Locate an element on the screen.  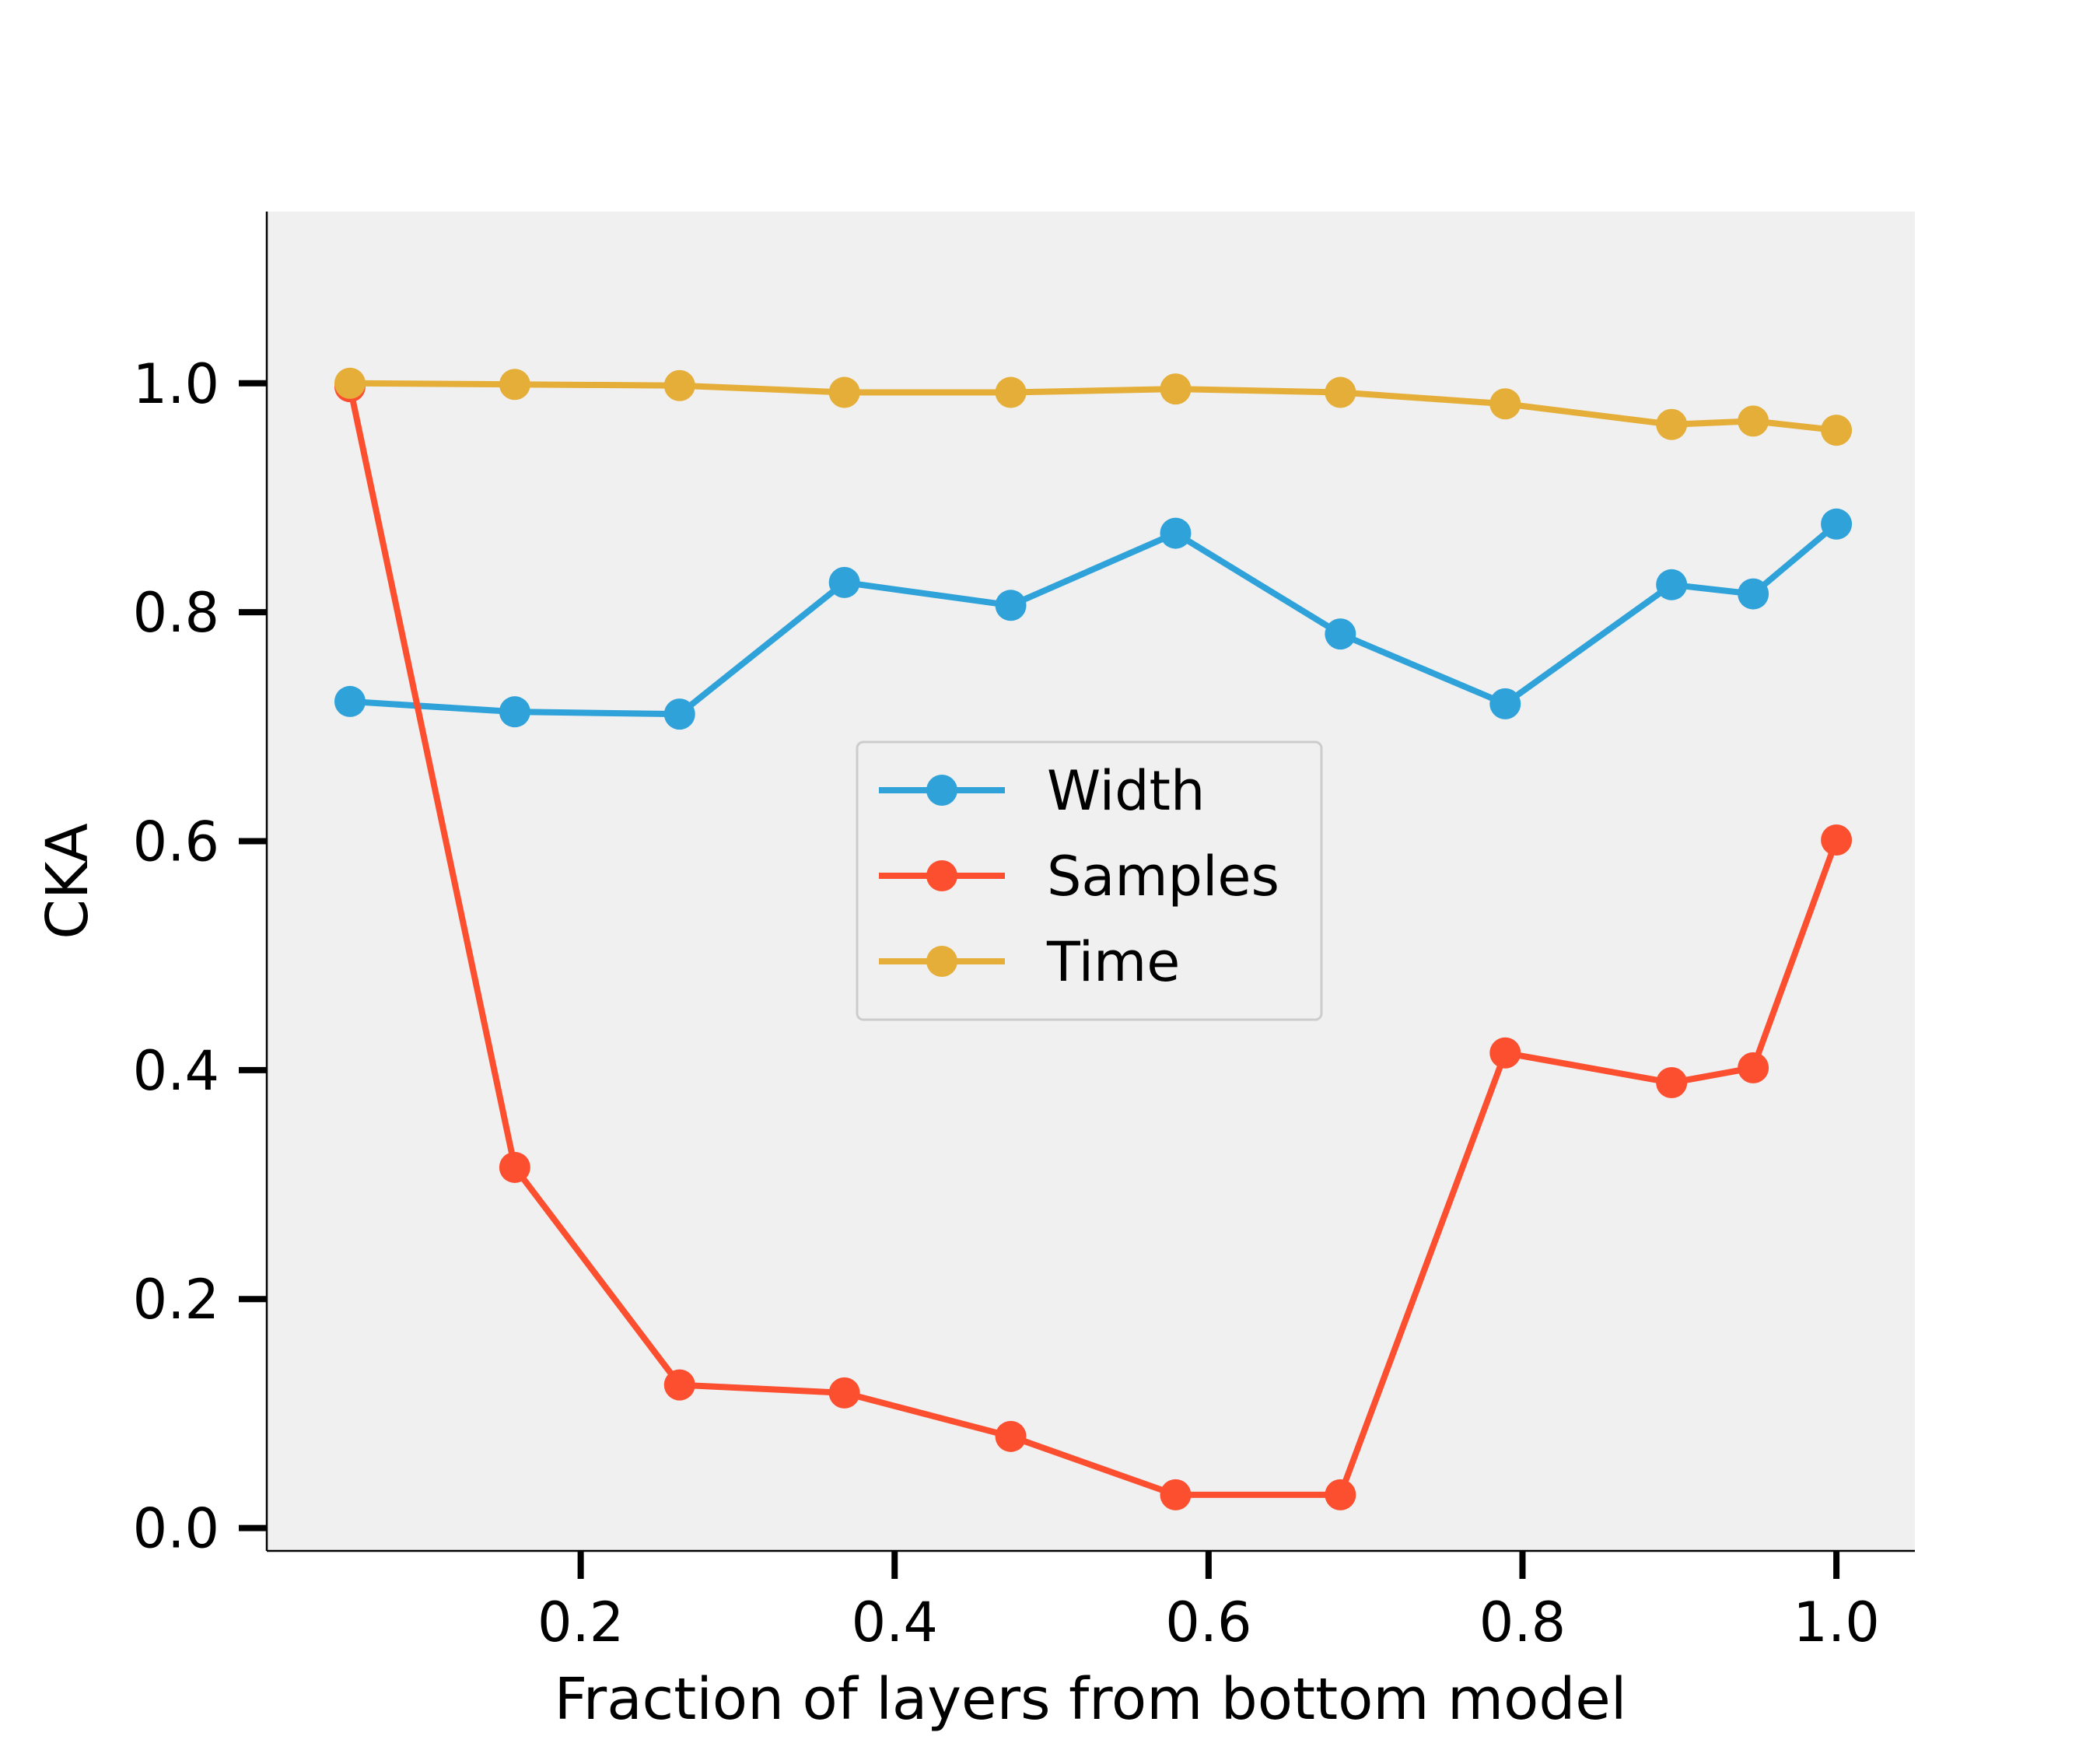
legend-frame is located at coordinates (1090, 881).